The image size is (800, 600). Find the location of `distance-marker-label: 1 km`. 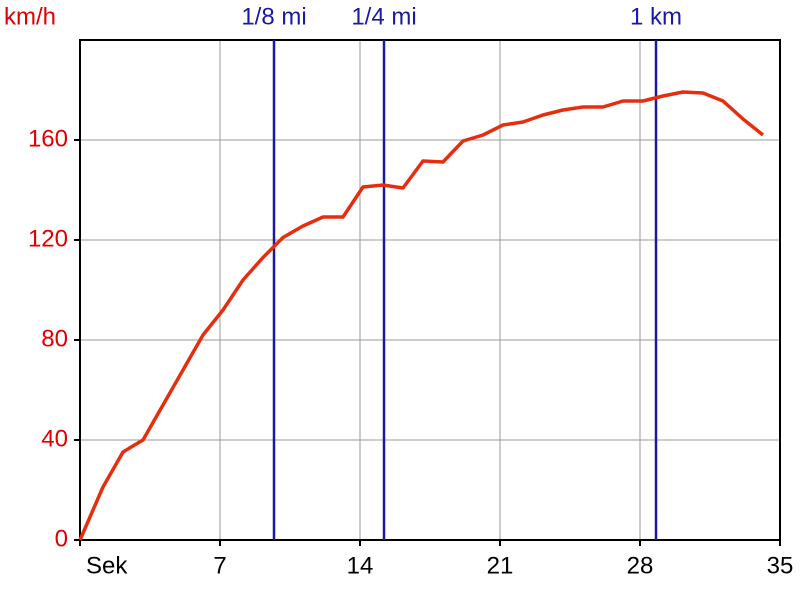

distance-marker-label: 1 km is located at coordinates (656, 16).